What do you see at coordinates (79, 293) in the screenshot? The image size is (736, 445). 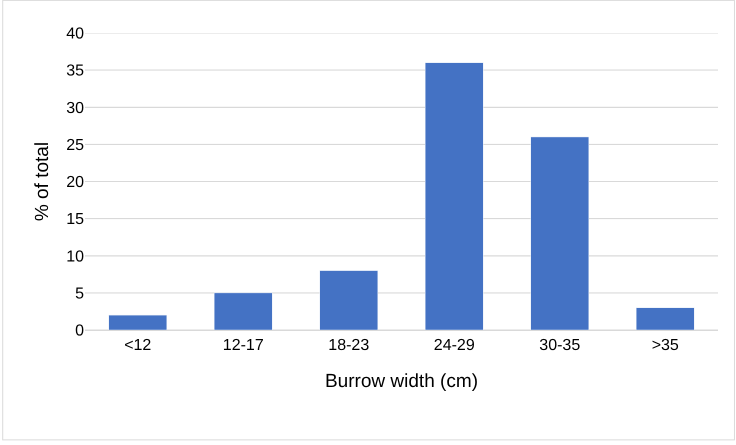 I see `y-tick-label: 5` at bounding box center [79, 293].